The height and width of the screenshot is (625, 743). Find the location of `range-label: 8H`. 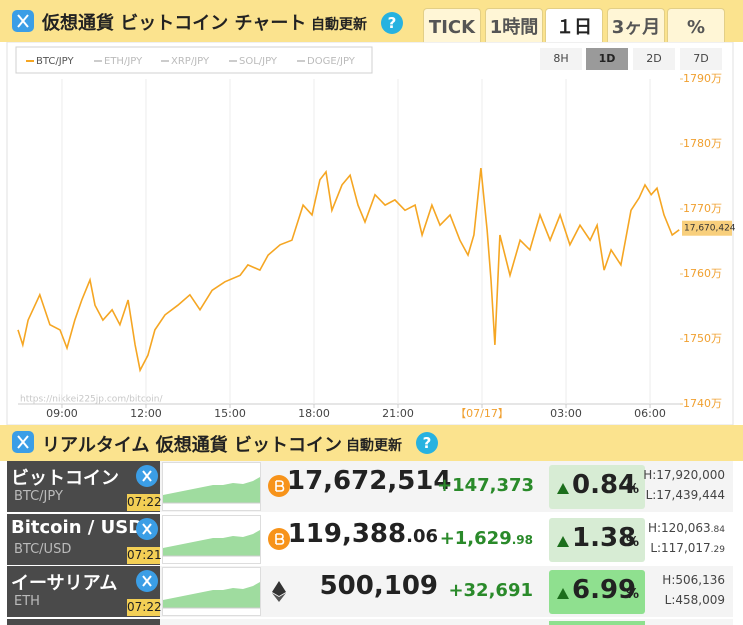

range-label: 8H is located at coordinates (560, 58).